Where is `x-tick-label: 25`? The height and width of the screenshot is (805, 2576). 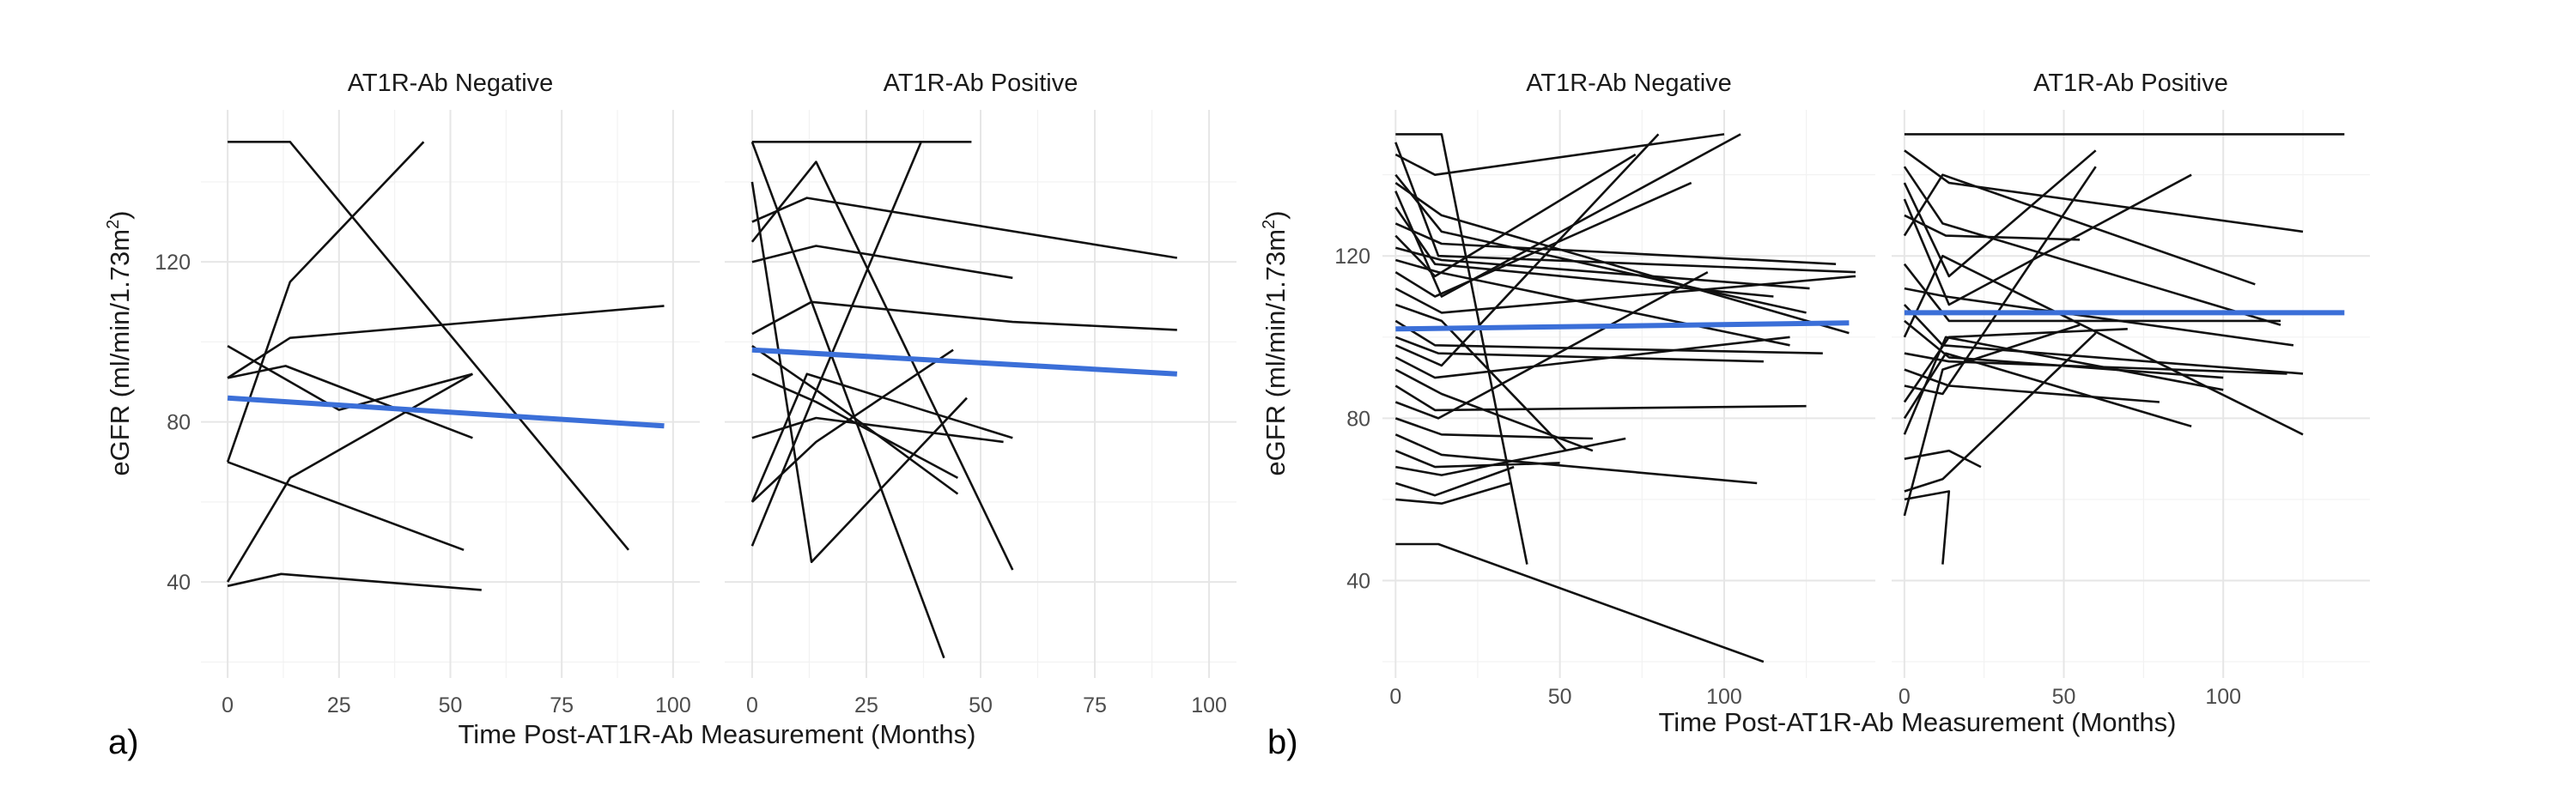 x-tick-label: 25 is located at coordinates (339, 705).